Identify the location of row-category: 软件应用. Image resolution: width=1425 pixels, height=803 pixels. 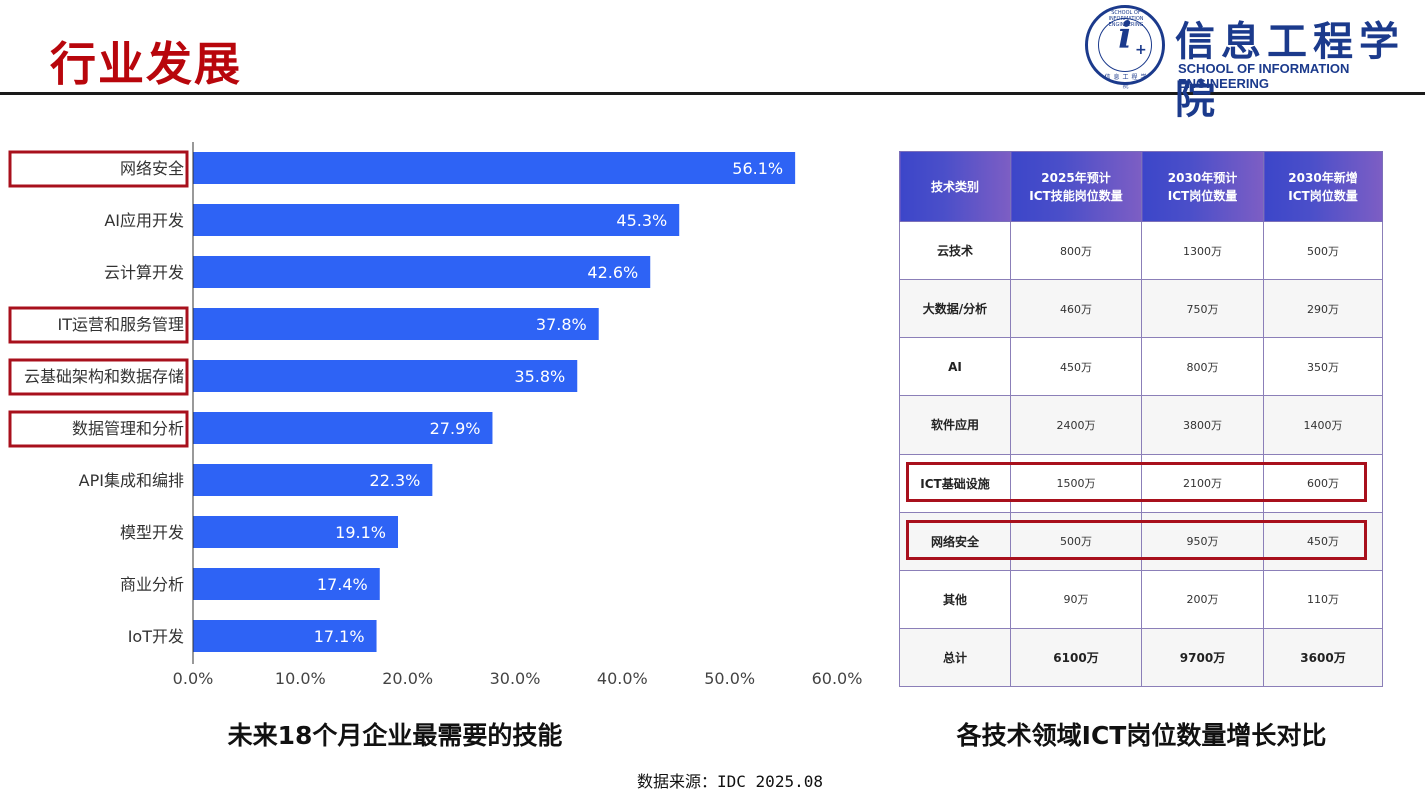
(955, 425).